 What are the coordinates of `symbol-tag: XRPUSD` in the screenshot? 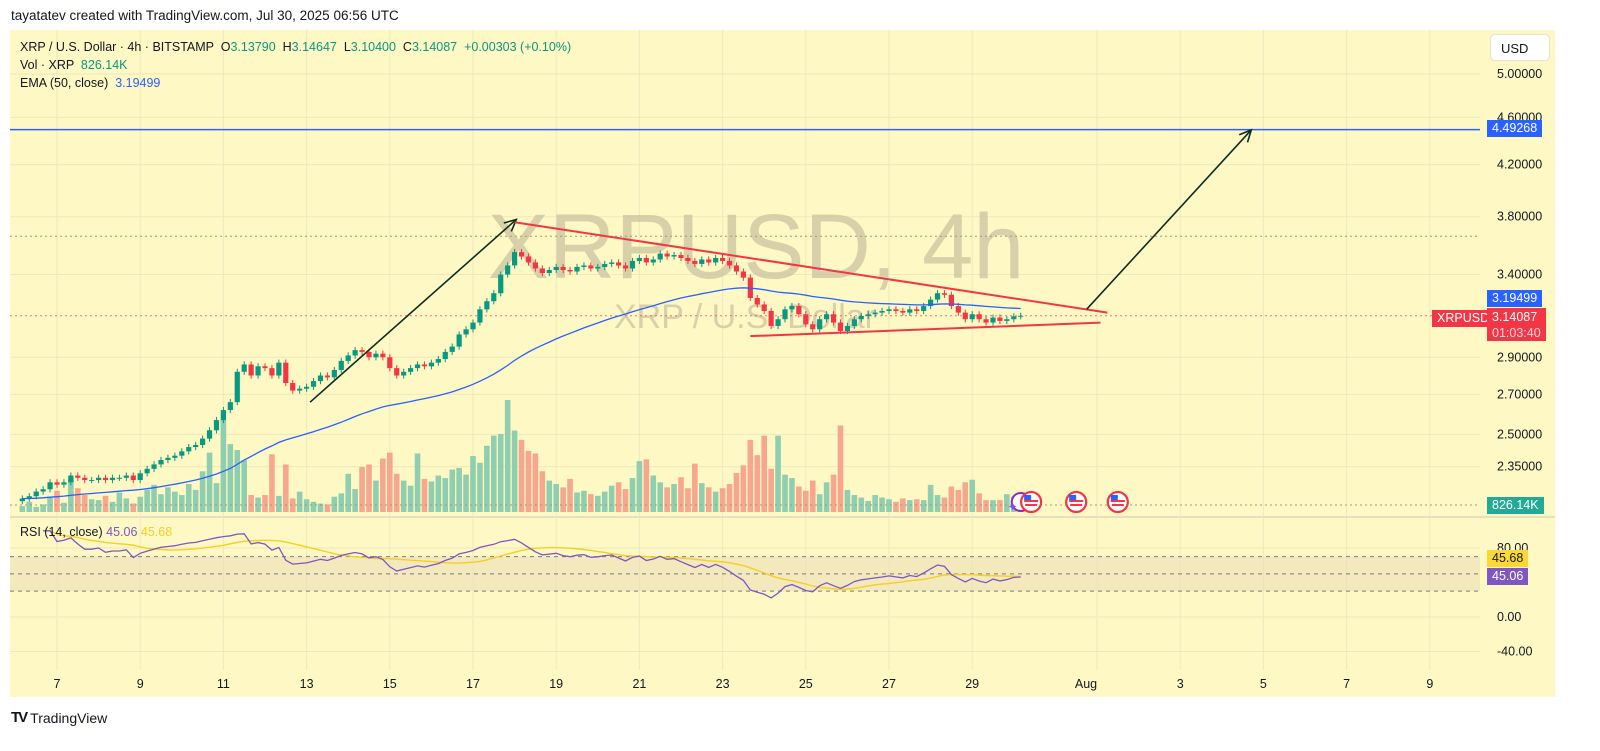 It's located at (1463, 318).